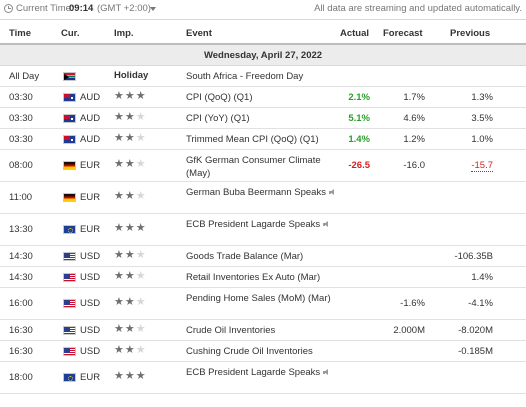 This screenshot has width=526, height=407. I want to click on table-row: 03:30 AUD ★★★ CPI (YoY) (Q1) 5.1% 4.6% 3.5%, so click(263, 118).